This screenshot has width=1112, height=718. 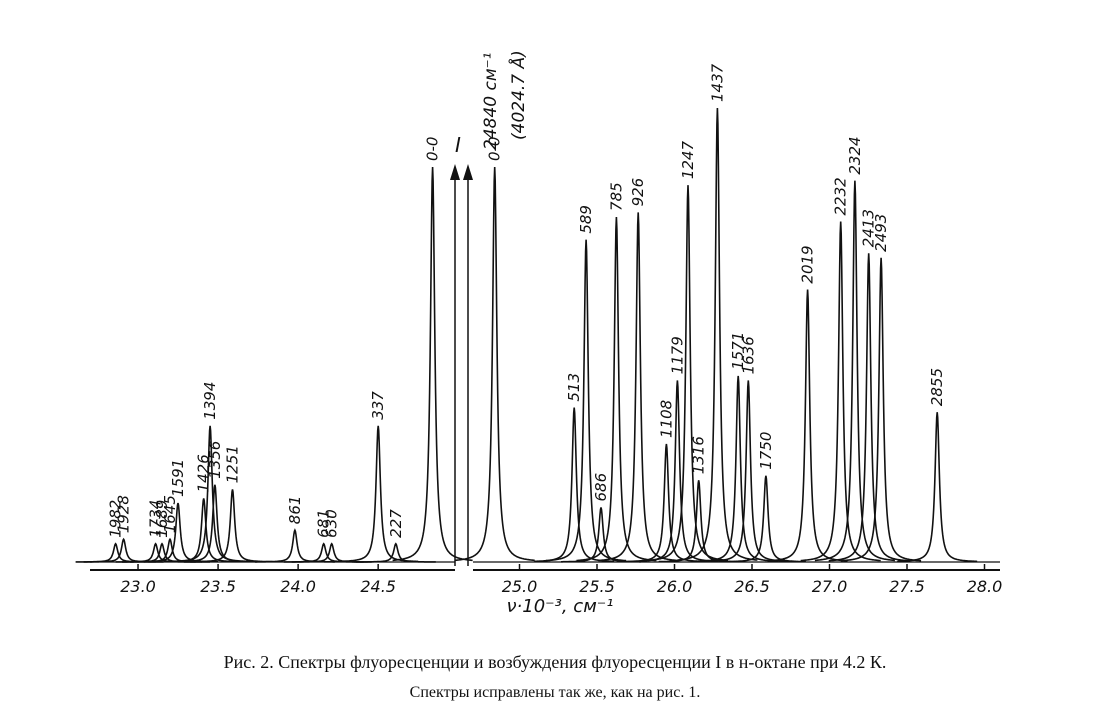 I want to click on peak-label: 785, so click(x=616, y=196).